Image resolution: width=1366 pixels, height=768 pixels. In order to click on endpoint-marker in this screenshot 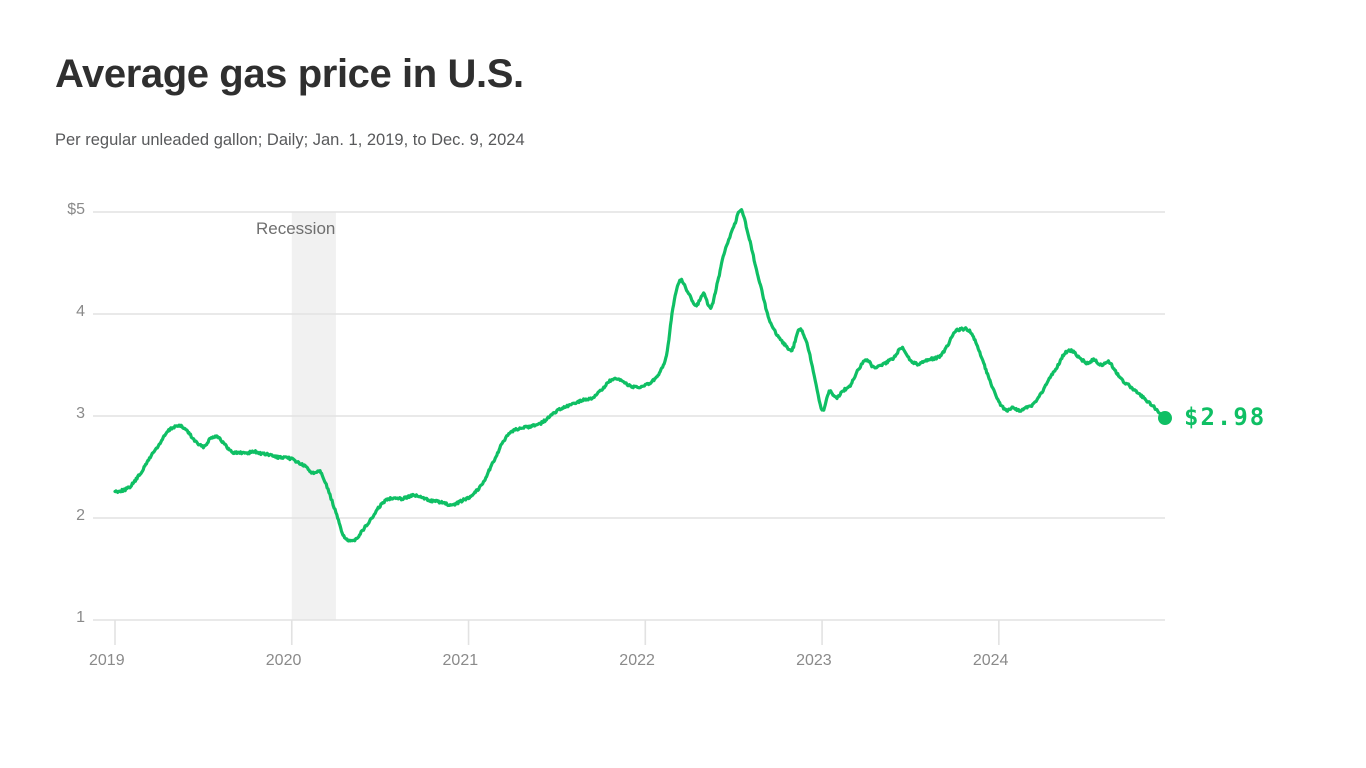, I will do `click(1165, 418)`.